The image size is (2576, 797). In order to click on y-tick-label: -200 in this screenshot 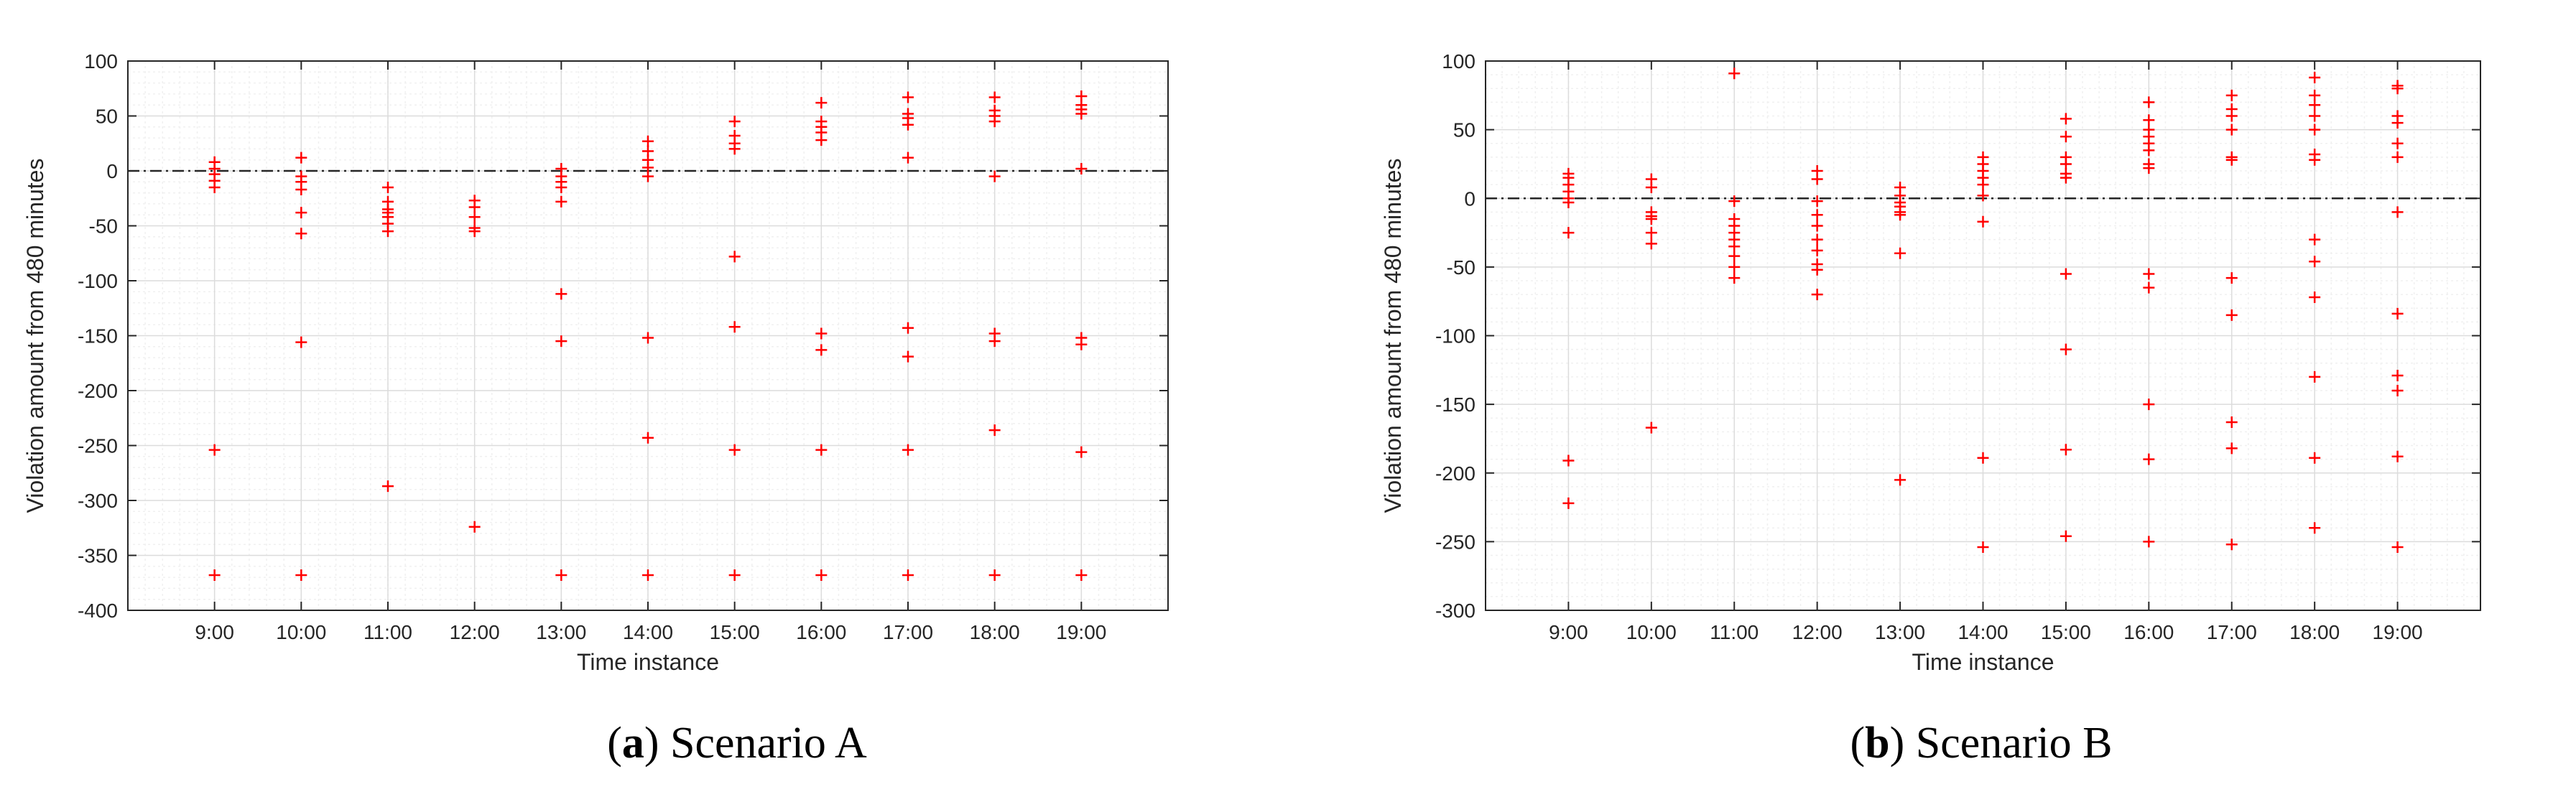, I will do `click(1455, 473)`.